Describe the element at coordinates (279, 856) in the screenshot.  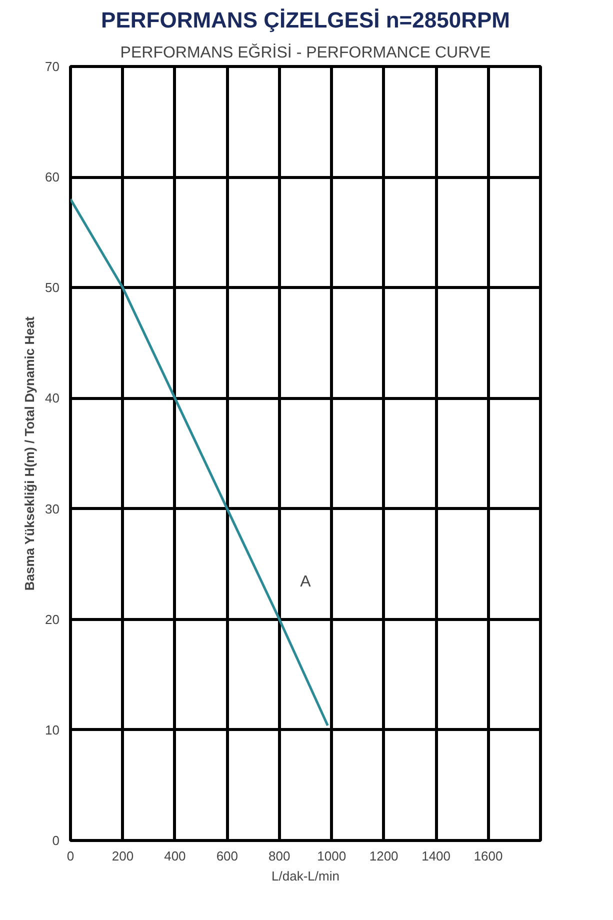
I see `x-tick-label: 800` at that location.